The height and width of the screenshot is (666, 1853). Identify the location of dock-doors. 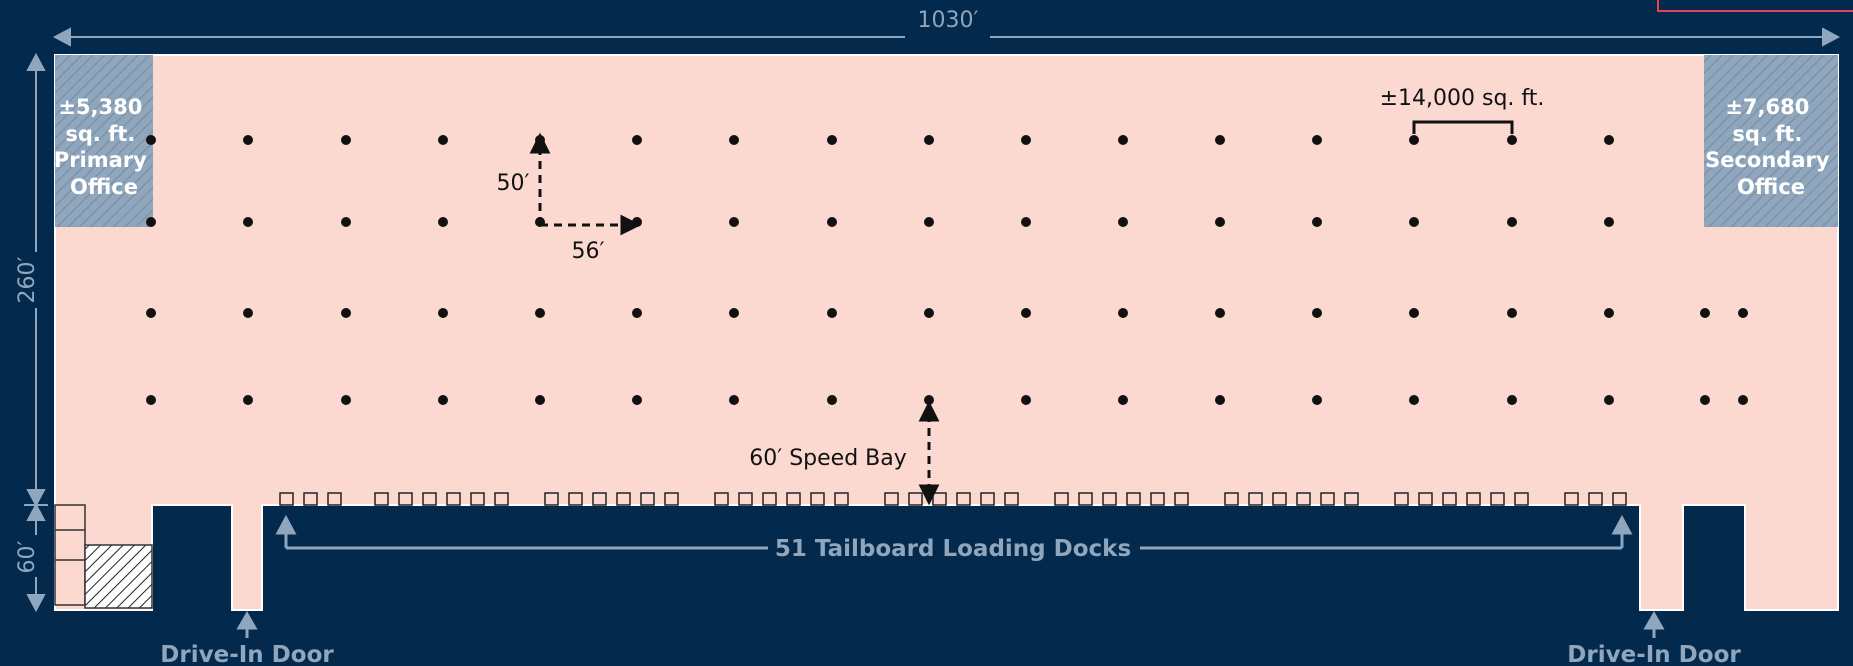
(953, 499).